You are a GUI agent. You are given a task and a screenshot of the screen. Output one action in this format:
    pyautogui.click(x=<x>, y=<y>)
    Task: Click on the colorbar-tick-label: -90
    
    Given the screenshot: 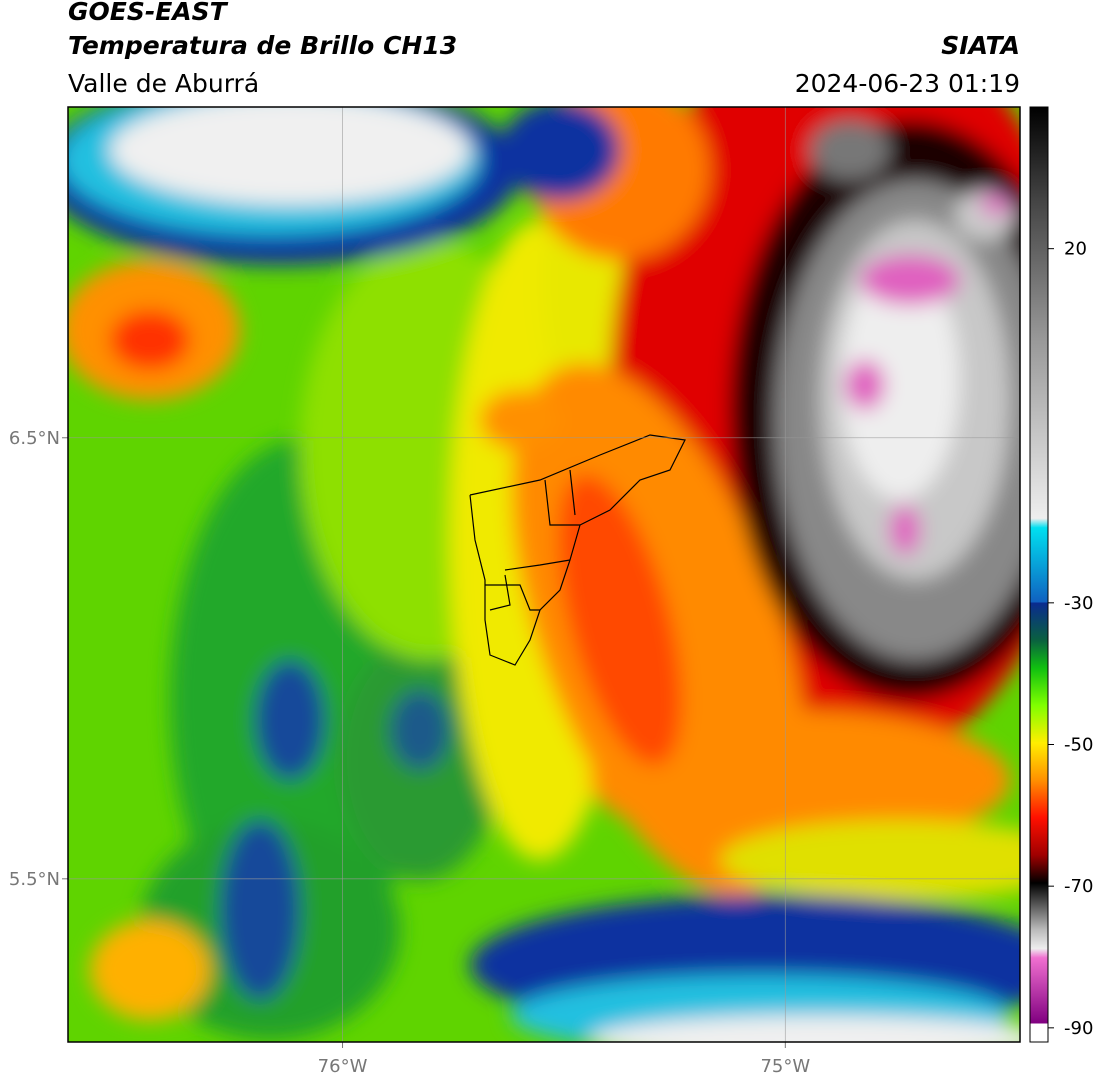 What is the action you would take?
    pyautogui.click(x=1078, y=1028)
    